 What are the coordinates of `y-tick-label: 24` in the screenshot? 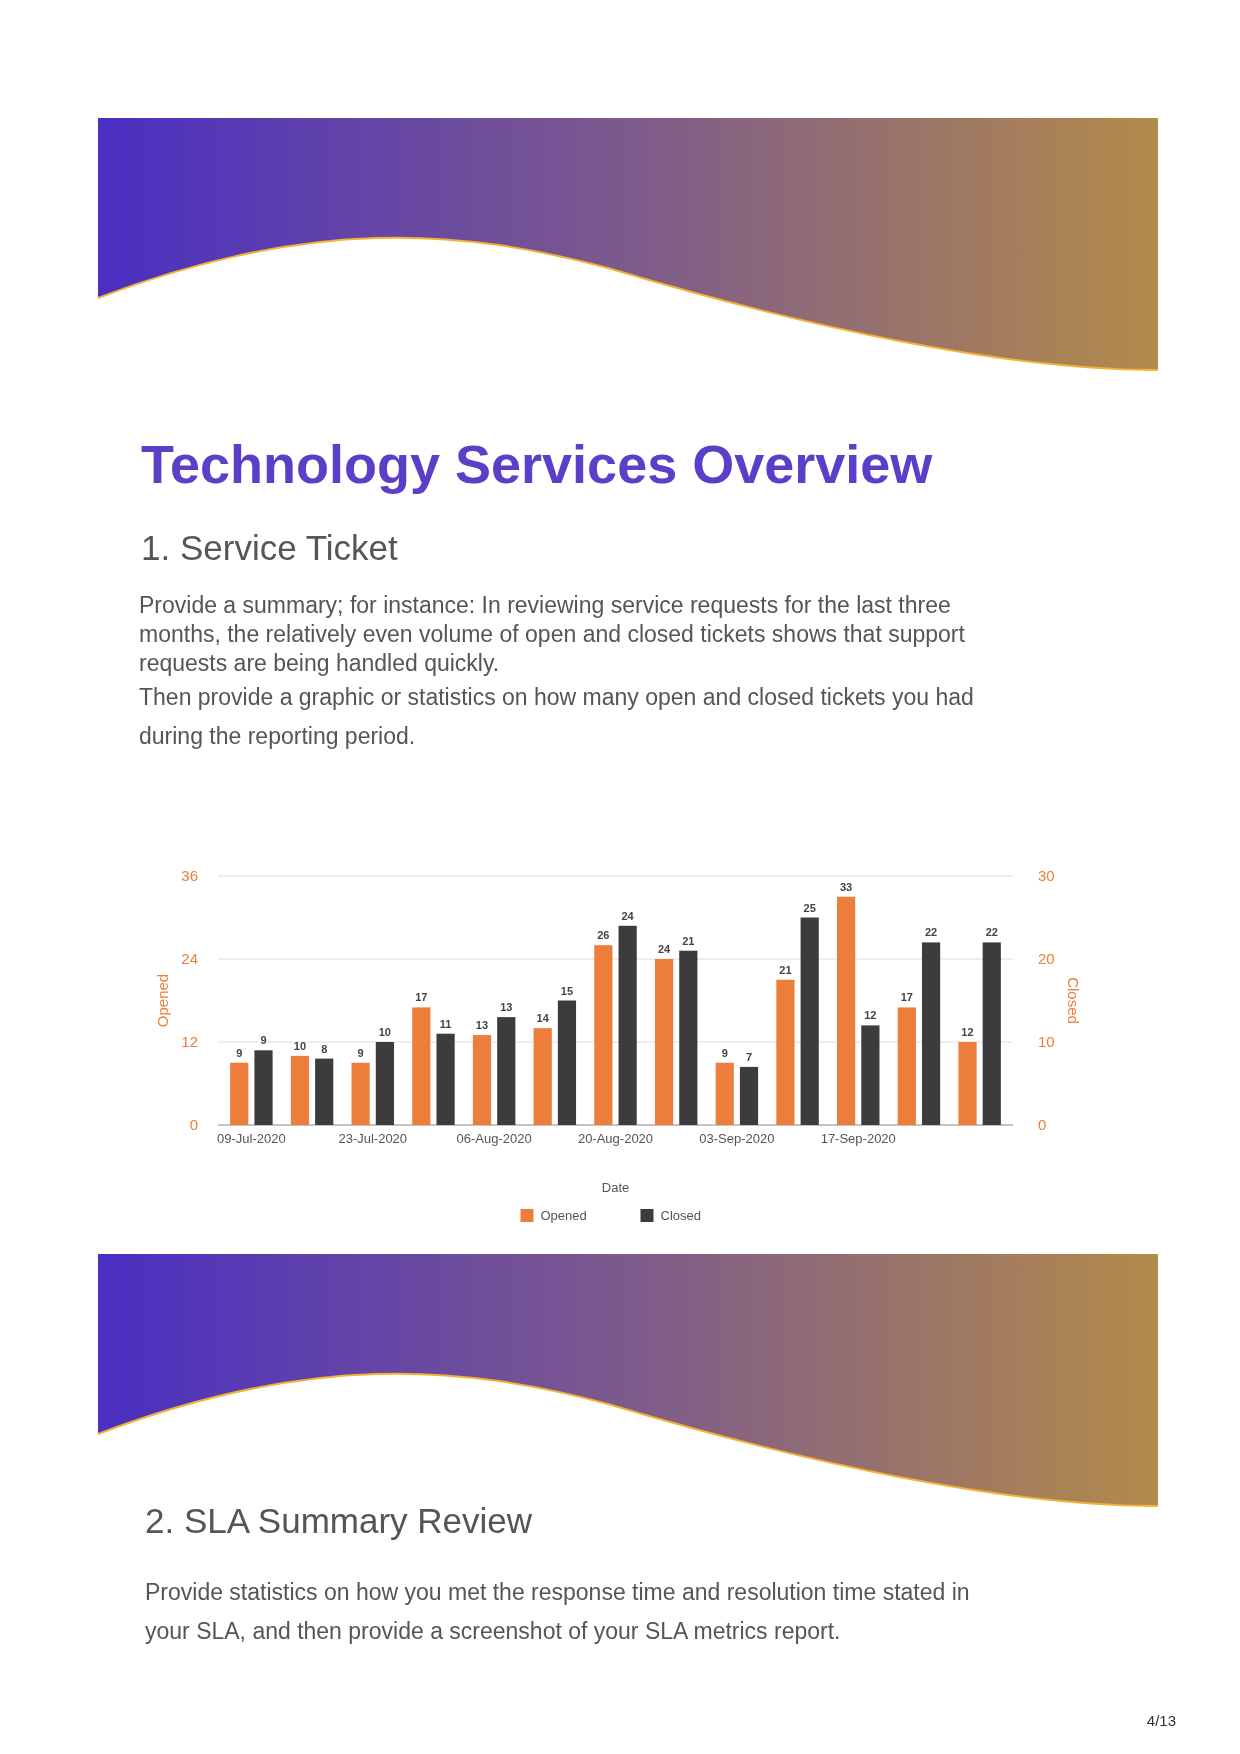 It's located at (189, 958).